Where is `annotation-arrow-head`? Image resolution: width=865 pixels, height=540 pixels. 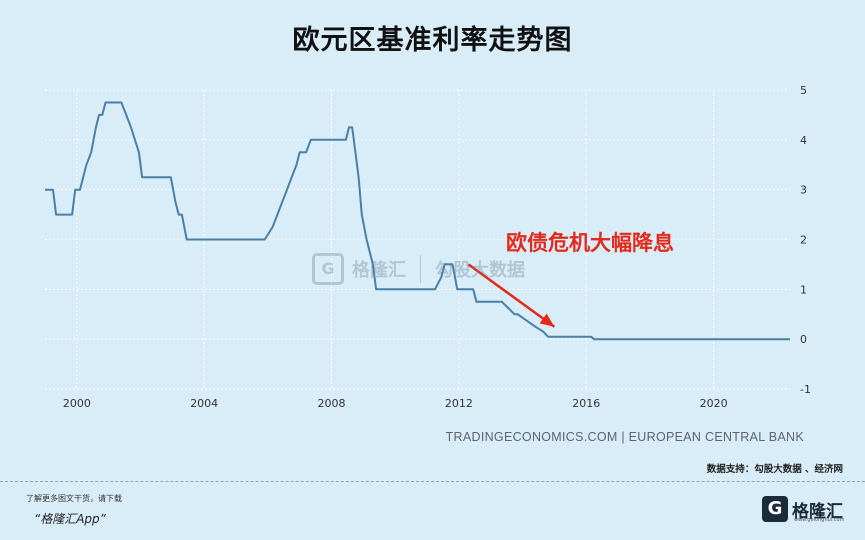 annotation-arrow-head is located at coordinates (547, 320).